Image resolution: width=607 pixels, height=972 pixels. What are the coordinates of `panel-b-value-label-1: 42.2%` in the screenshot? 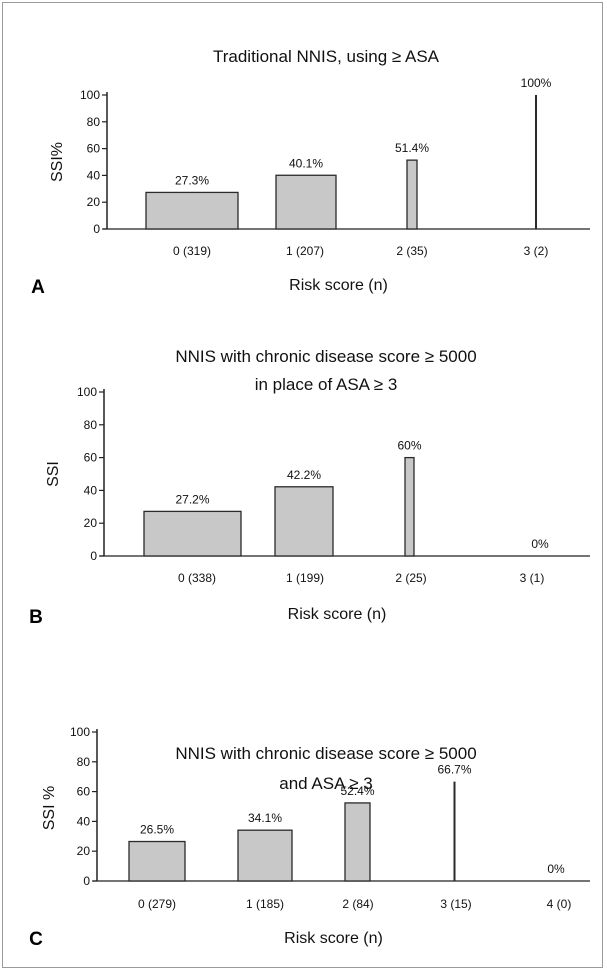 It's located at (304, 475).